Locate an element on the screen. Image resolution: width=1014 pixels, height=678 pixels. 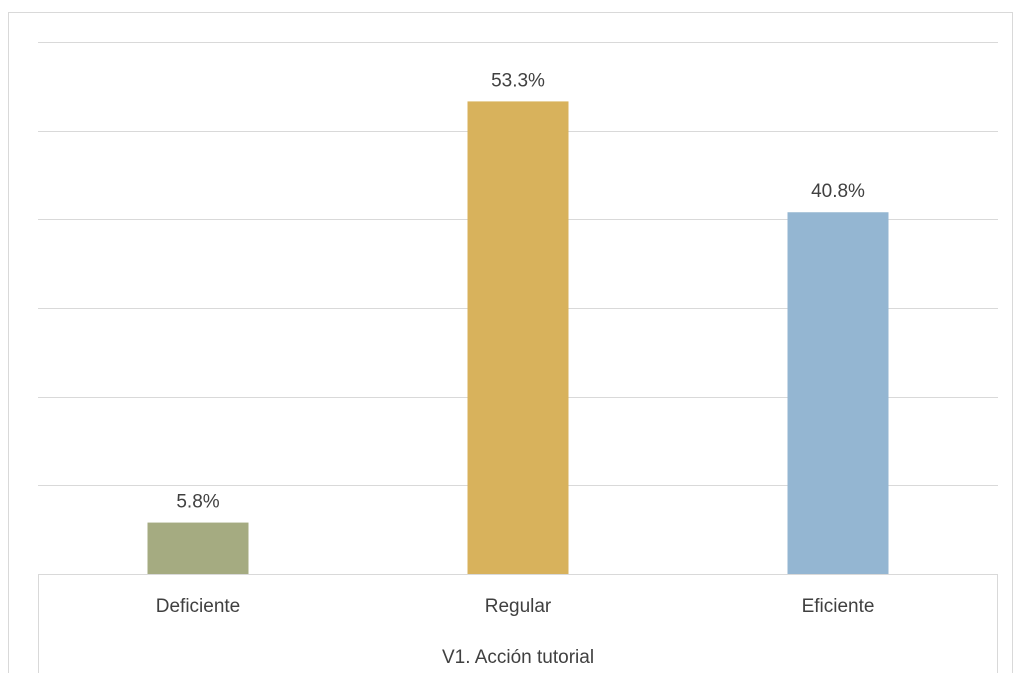
tick-label-regular: Regular is located at coordinates (518, 606).